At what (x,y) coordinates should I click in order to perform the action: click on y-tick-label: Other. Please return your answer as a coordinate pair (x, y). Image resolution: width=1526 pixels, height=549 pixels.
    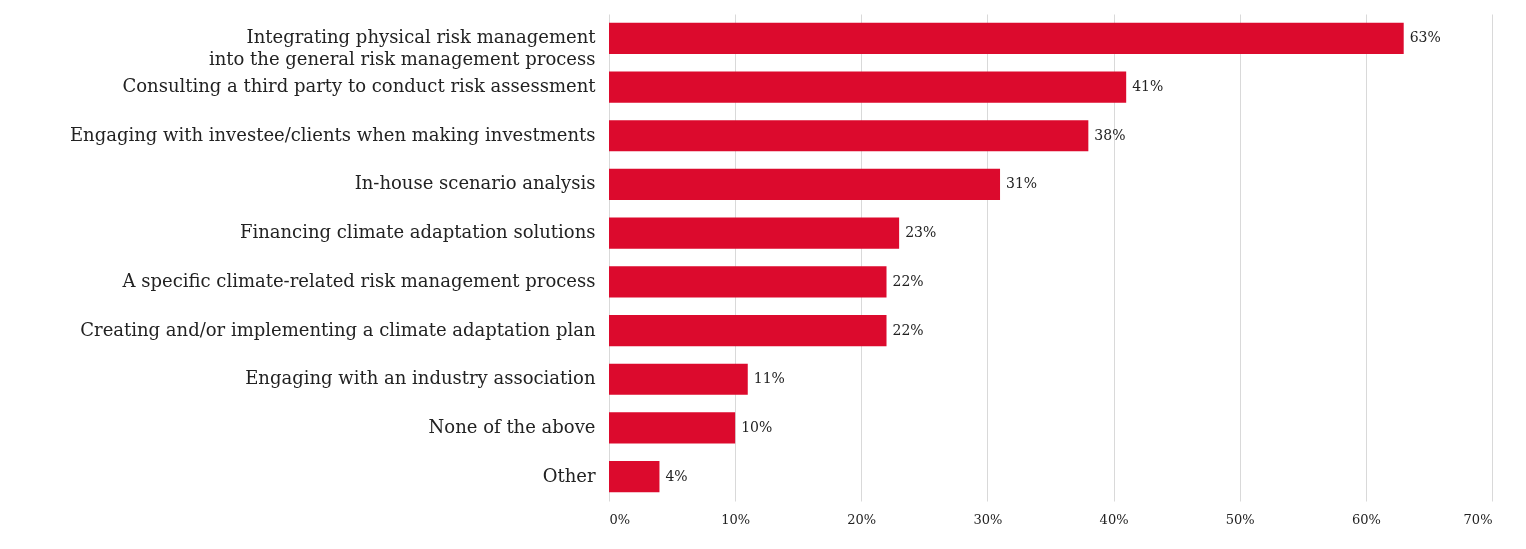
    Looking at the image, I should click on (569, 475).